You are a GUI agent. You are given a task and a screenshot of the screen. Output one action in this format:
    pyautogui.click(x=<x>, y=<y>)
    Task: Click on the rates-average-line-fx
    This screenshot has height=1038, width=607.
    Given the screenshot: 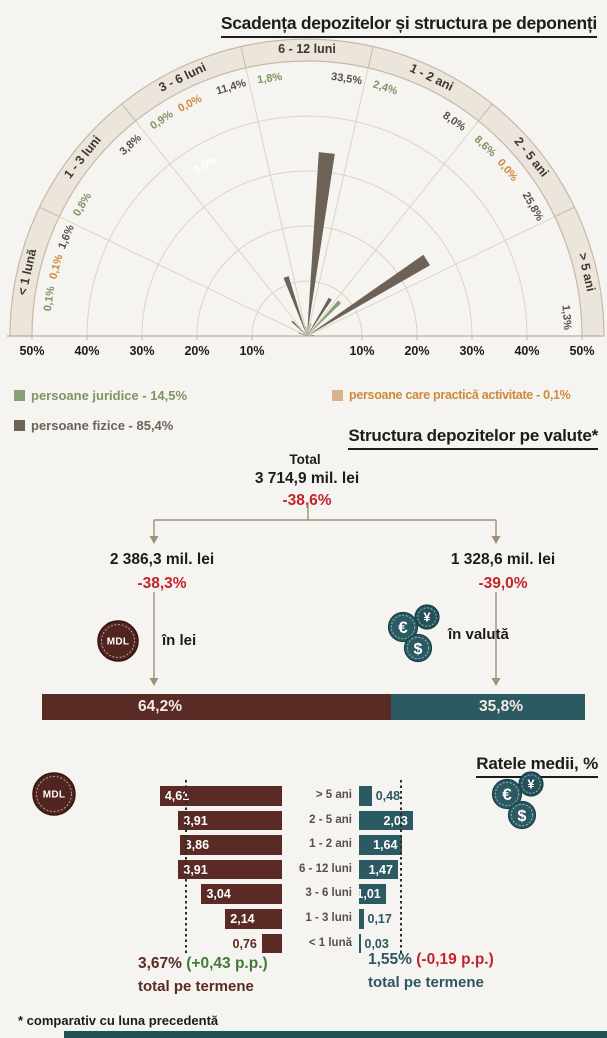 What is the action you would take?
    pyautogui.click(x=401, y=866)
    